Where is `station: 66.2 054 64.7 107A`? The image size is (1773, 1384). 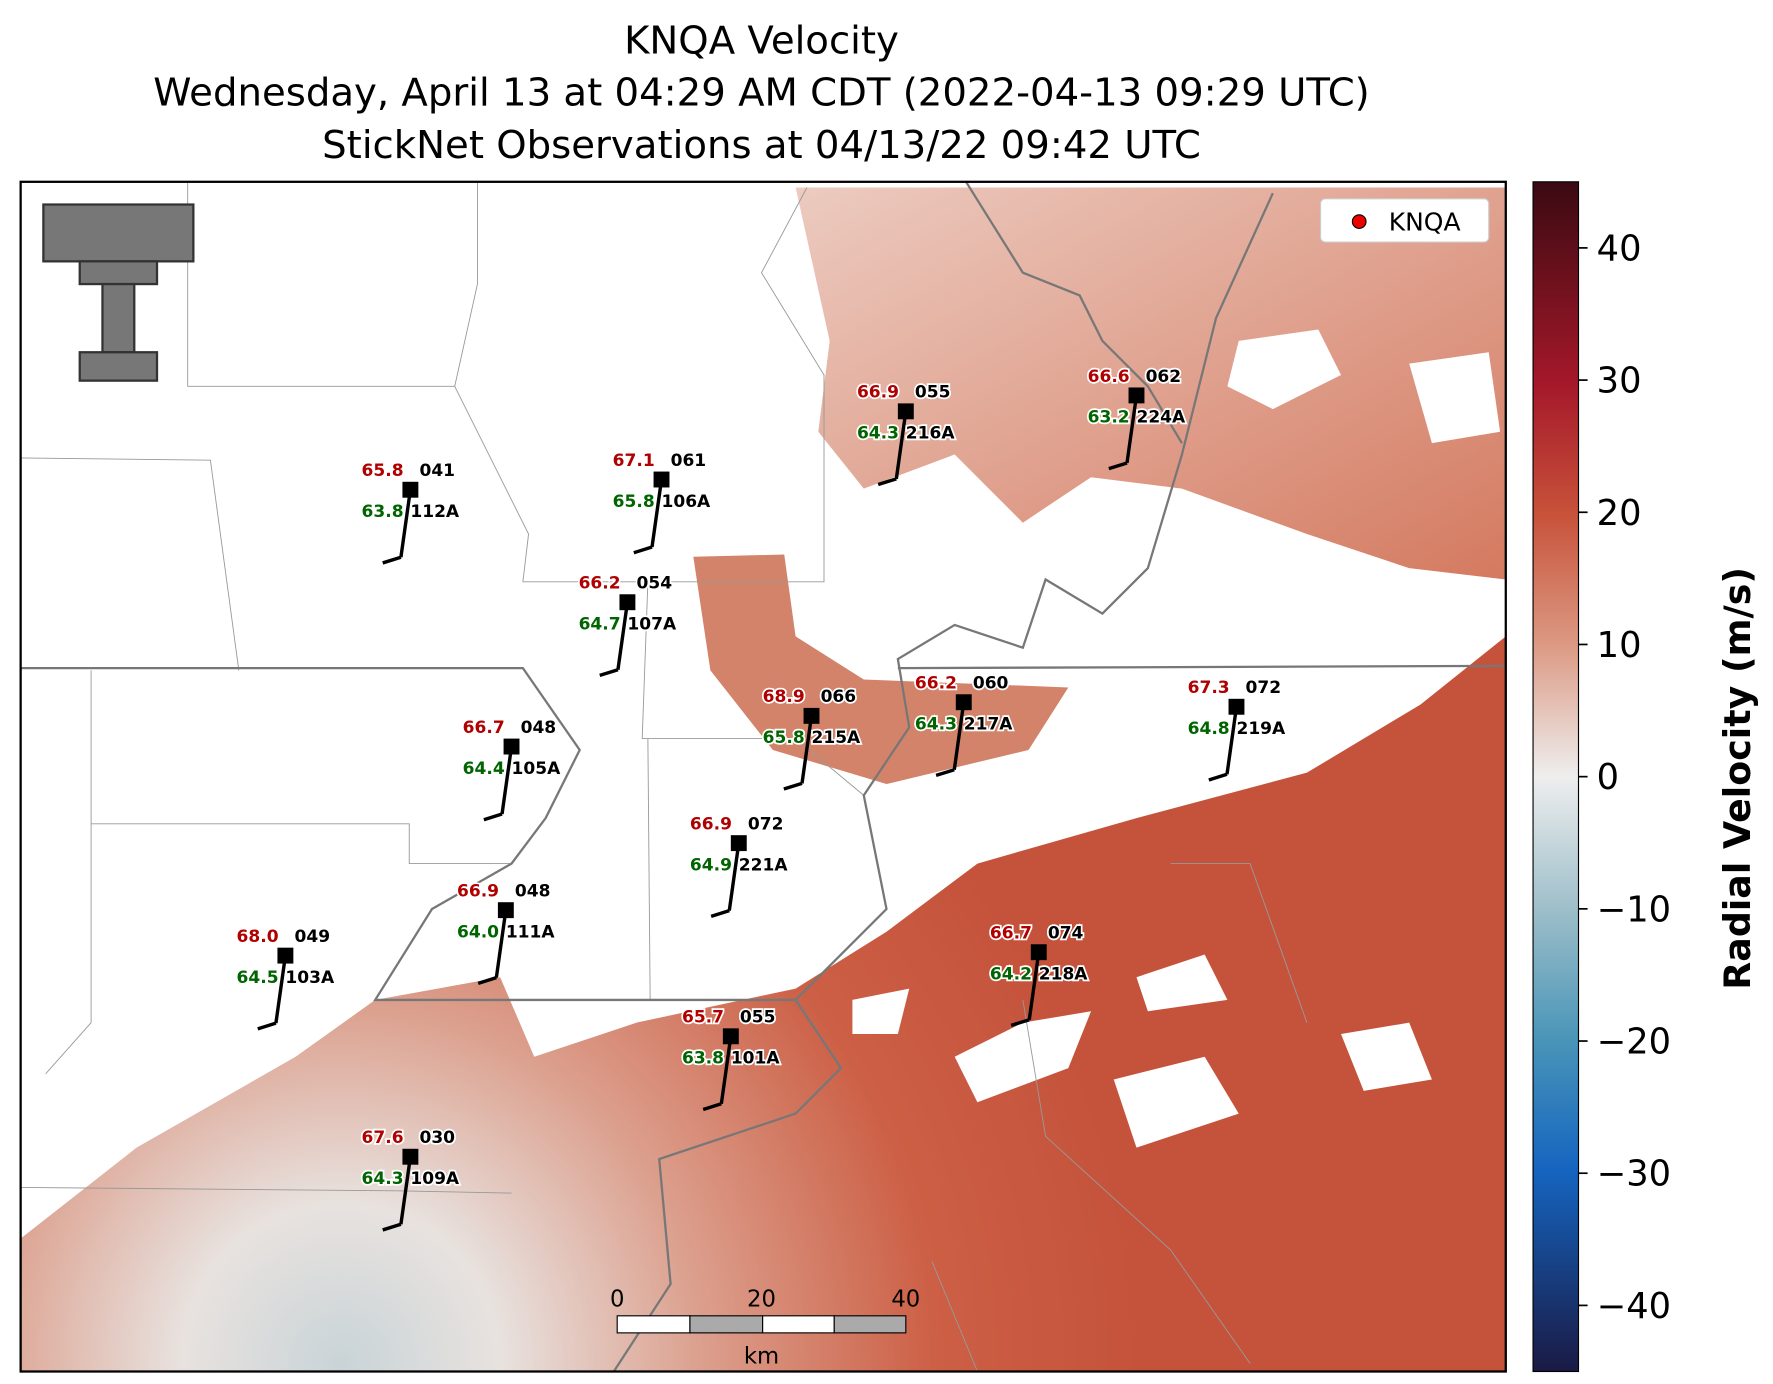
station: 66.2 054 64.7 107A is located at coordinates (628, 625).